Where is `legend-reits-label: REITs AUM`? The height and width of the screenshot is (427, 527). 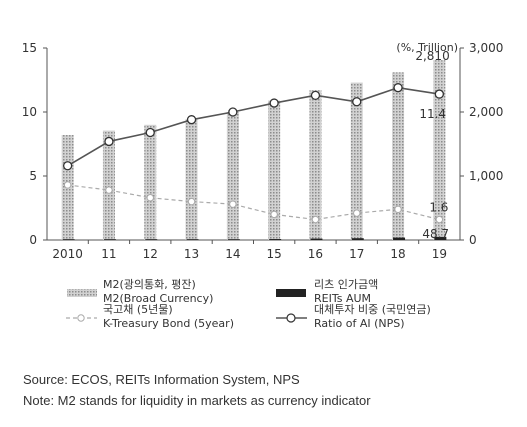
legend-reits-label: REITs AUM is located at coordinates (342, 298).